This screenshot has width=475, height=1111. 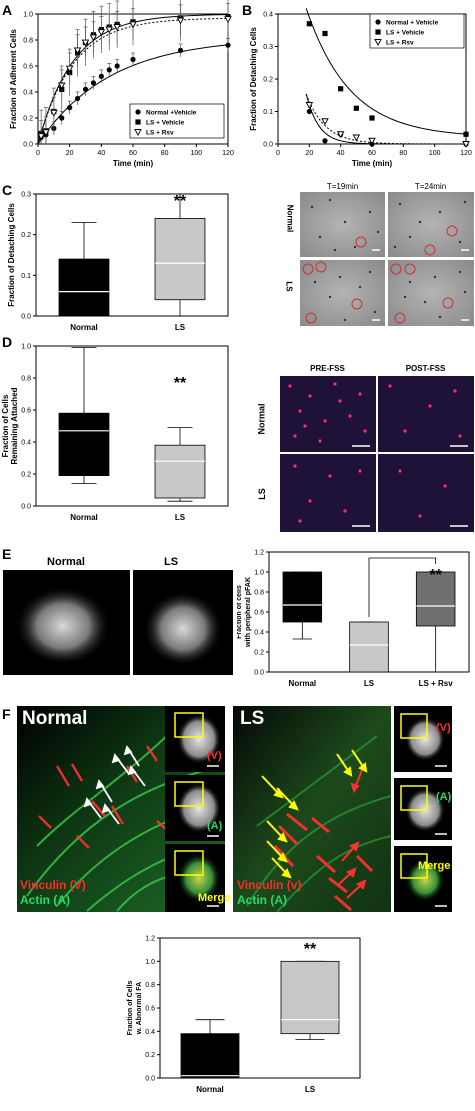 I want to click on micrograph-d-grid, so click(x=377, y=454).